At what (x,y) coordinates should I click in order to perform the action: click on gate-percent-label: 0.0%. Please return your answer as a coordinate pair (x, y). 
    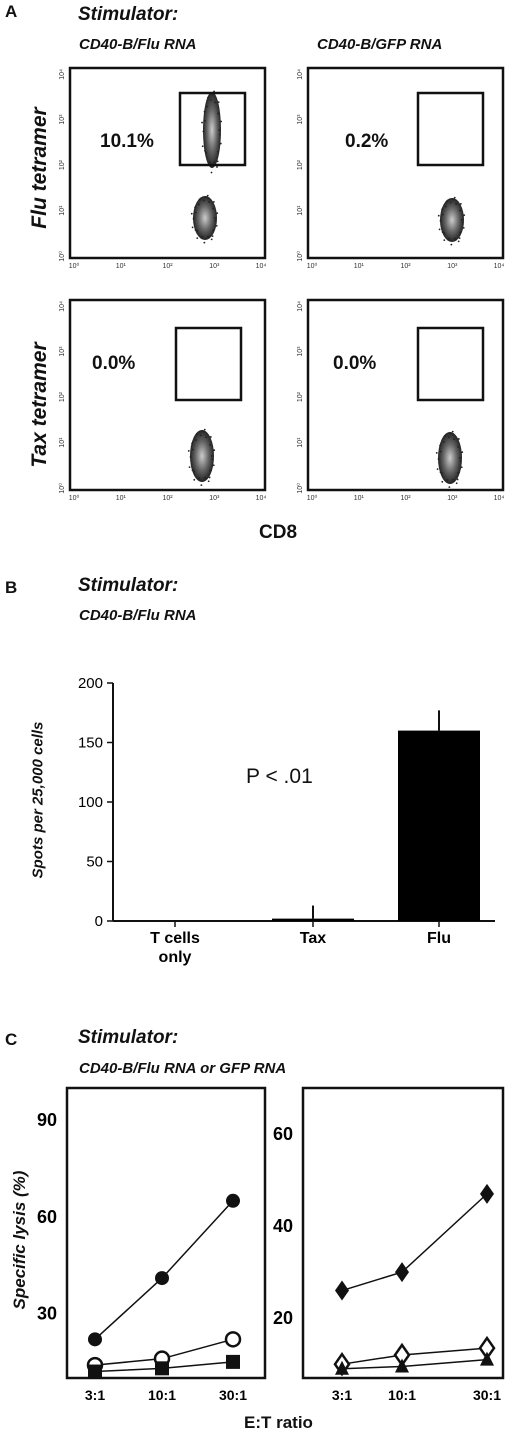
    Looking at the image, I should click on (114, 363).